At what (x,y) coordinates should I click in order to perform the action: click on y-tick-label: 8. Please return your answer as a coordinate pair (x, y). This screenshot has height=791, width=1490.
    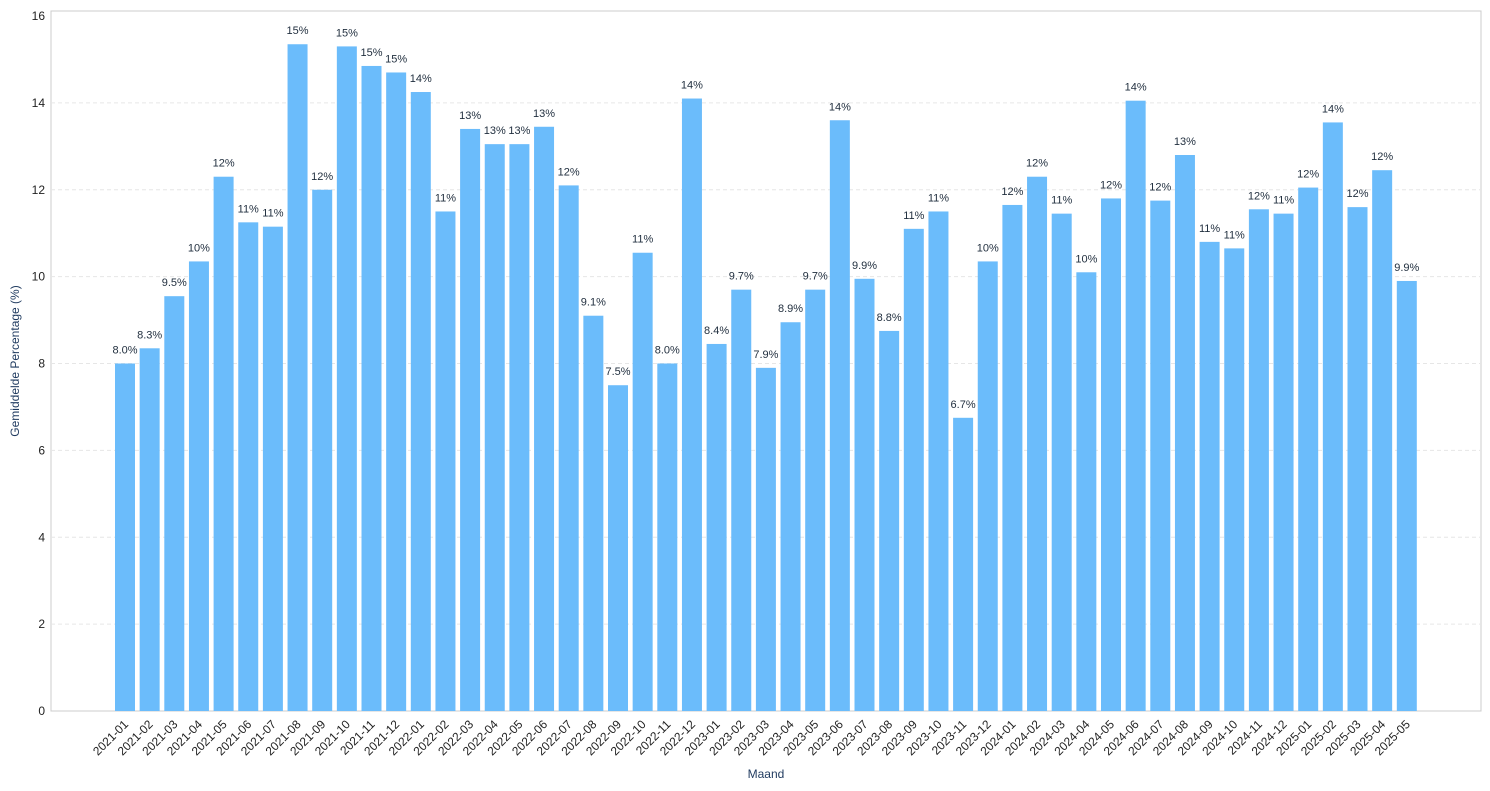
    Looking at the image, I should click on (41, 364).